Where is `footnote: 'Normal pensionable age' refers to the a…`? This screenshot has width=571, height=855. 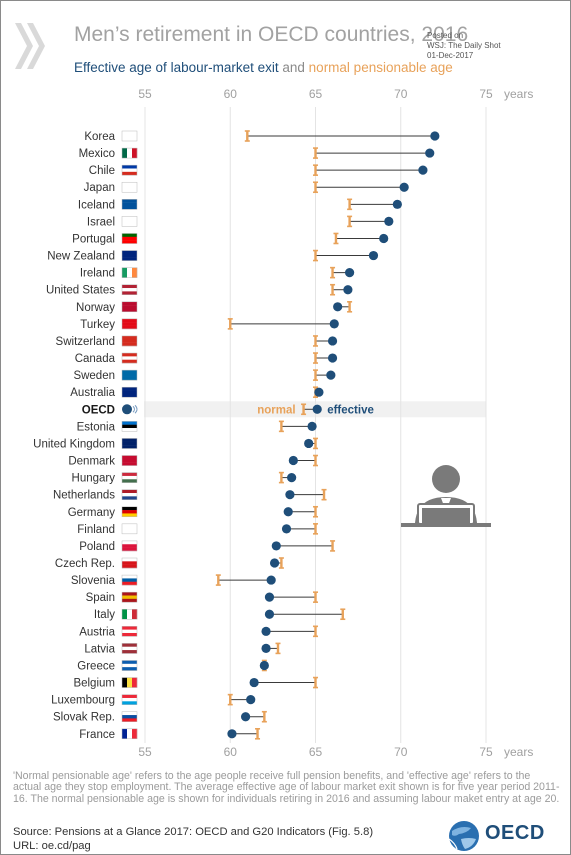
footnote: 'Normal pensionable age' refers to the a… is located at coordinates (286, 787).